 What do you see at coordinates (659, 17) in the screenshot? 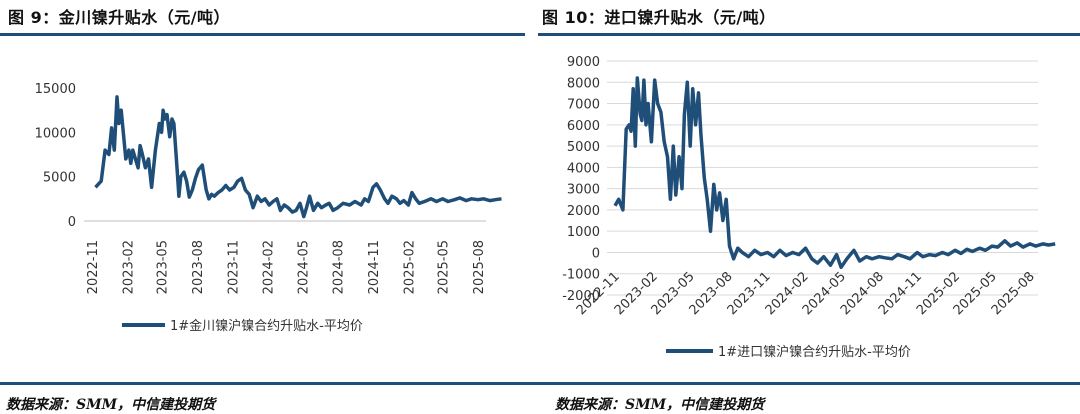
I see `chart-2-title: 图 10：进口镍升贴水（元/吨）` at bounding box center [659, 17].